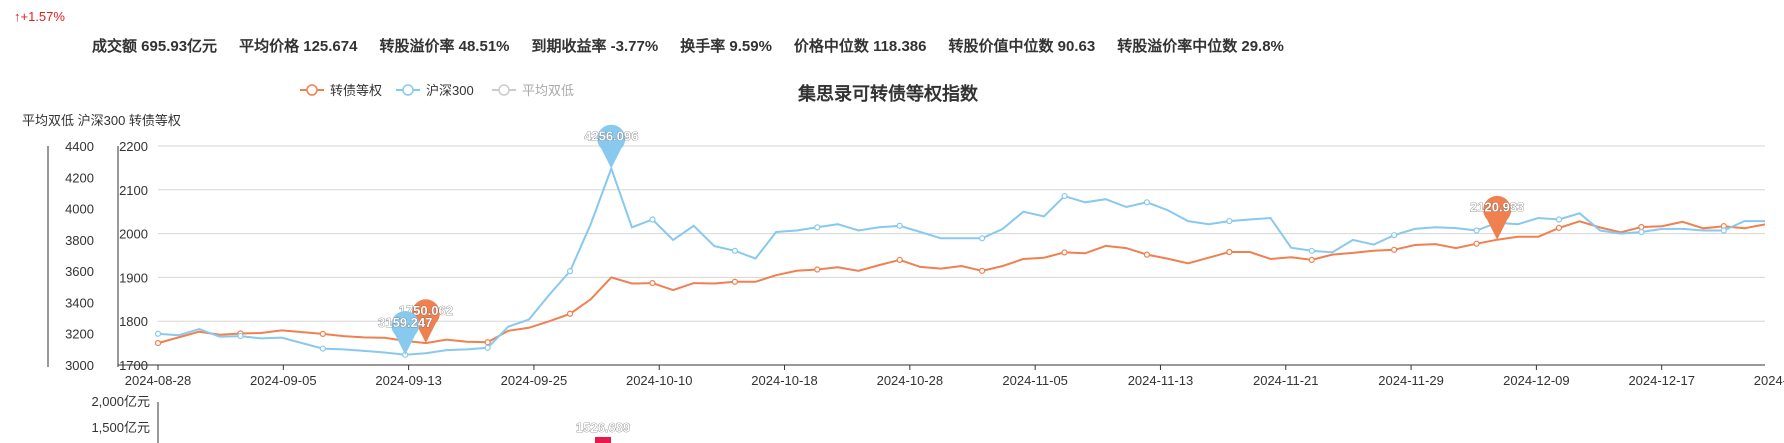 This screenshot has height=443, width=1784. What do you see at coordinates (133, 146) in the screenshot?
I see `y-right-tick-label: 2200` at bounding box center [133, 146].